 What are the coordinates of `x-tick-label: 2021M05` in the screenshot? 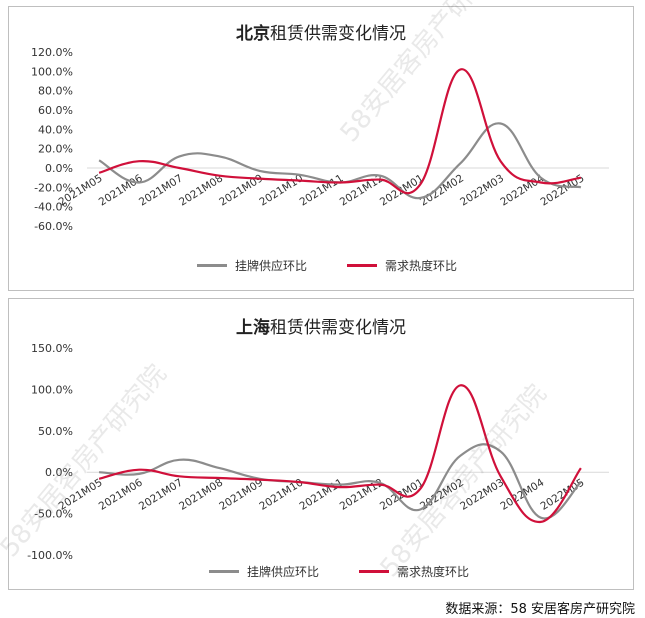 It's located at (81, 495).